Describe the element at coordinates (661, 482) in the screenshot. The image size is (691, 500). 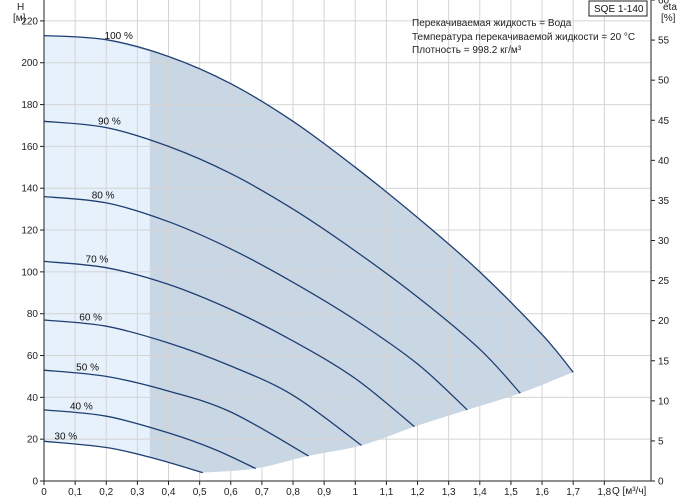
I see `y-right-tick-label: 0` at that location.